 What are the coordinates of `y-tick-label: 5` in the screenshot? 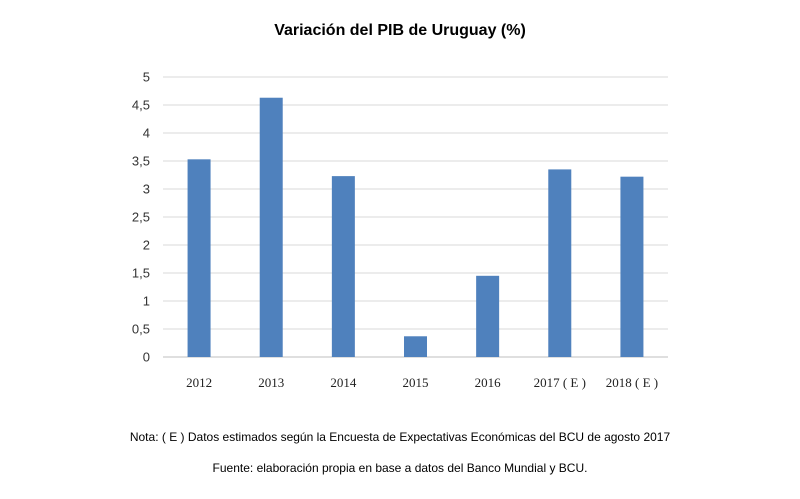 It's located at (146, 77).